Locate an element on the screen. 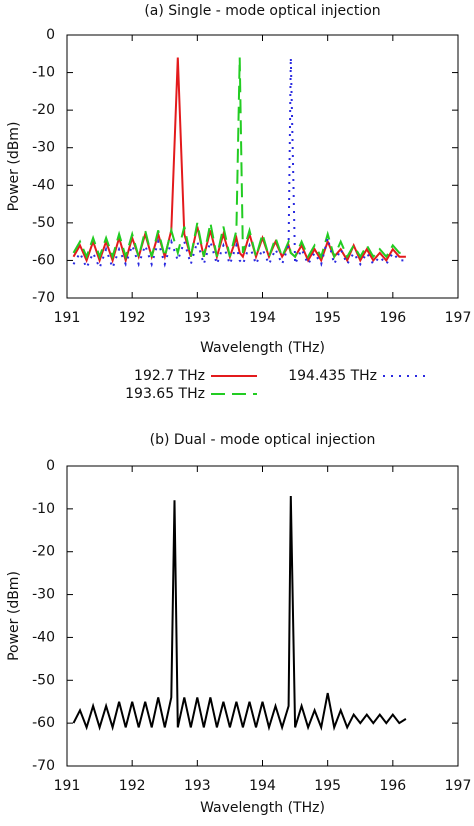  chart-title: (a) Single - mode optical injection is located at coordinates (262, 11).